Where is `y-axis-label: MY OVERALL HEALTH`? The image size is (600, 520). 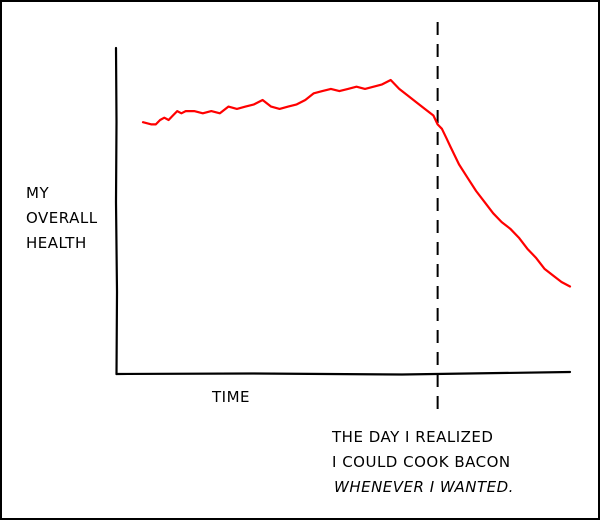
y-axis-label: MY OVERALL HEALTH is located at coordinates (64, 218).